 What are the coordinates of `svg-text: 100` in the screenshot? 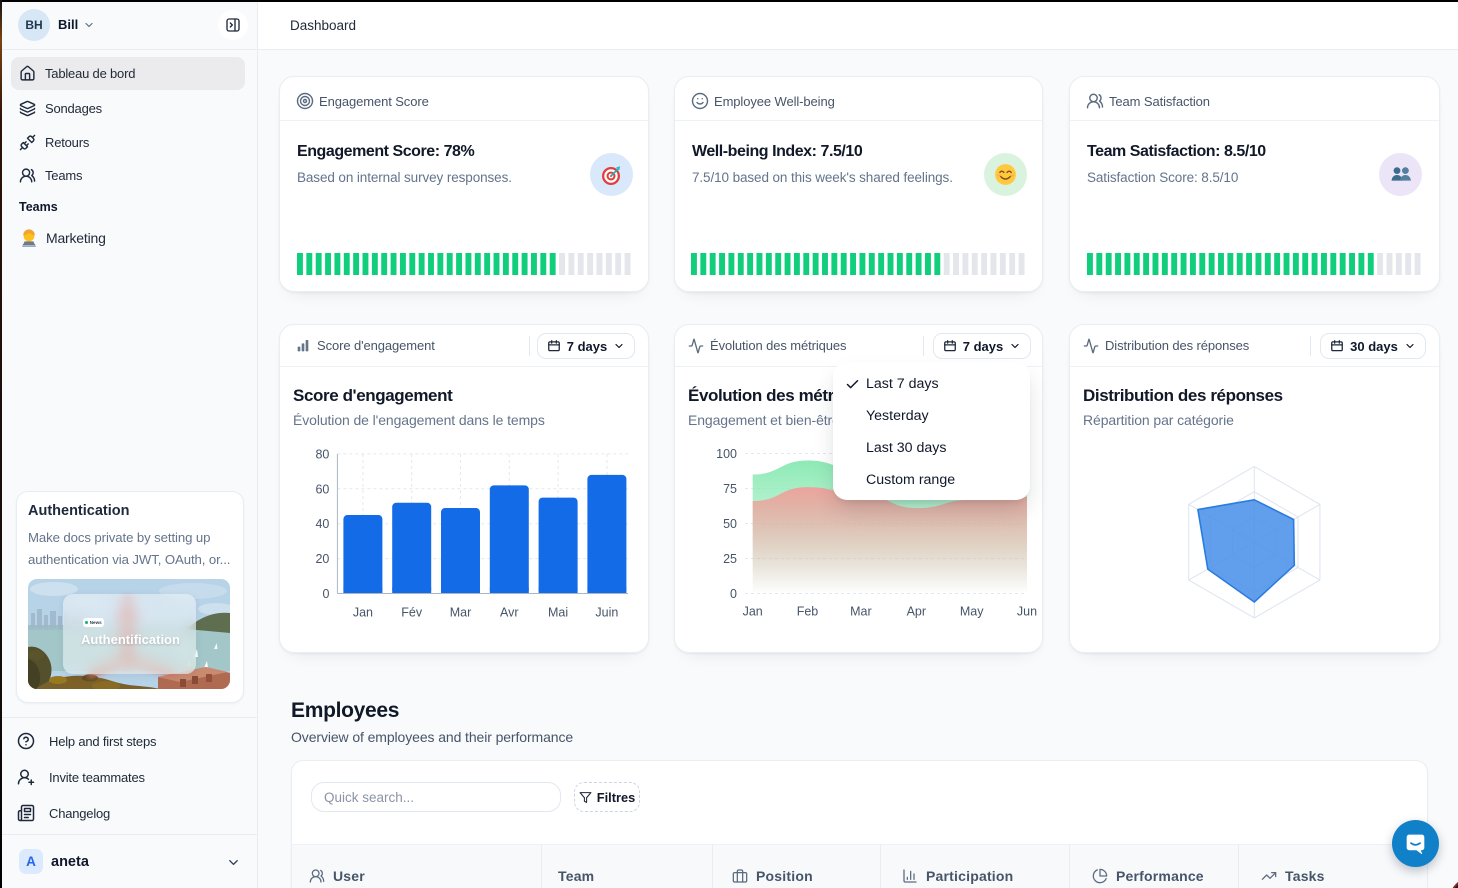 It's located at (726, 454).